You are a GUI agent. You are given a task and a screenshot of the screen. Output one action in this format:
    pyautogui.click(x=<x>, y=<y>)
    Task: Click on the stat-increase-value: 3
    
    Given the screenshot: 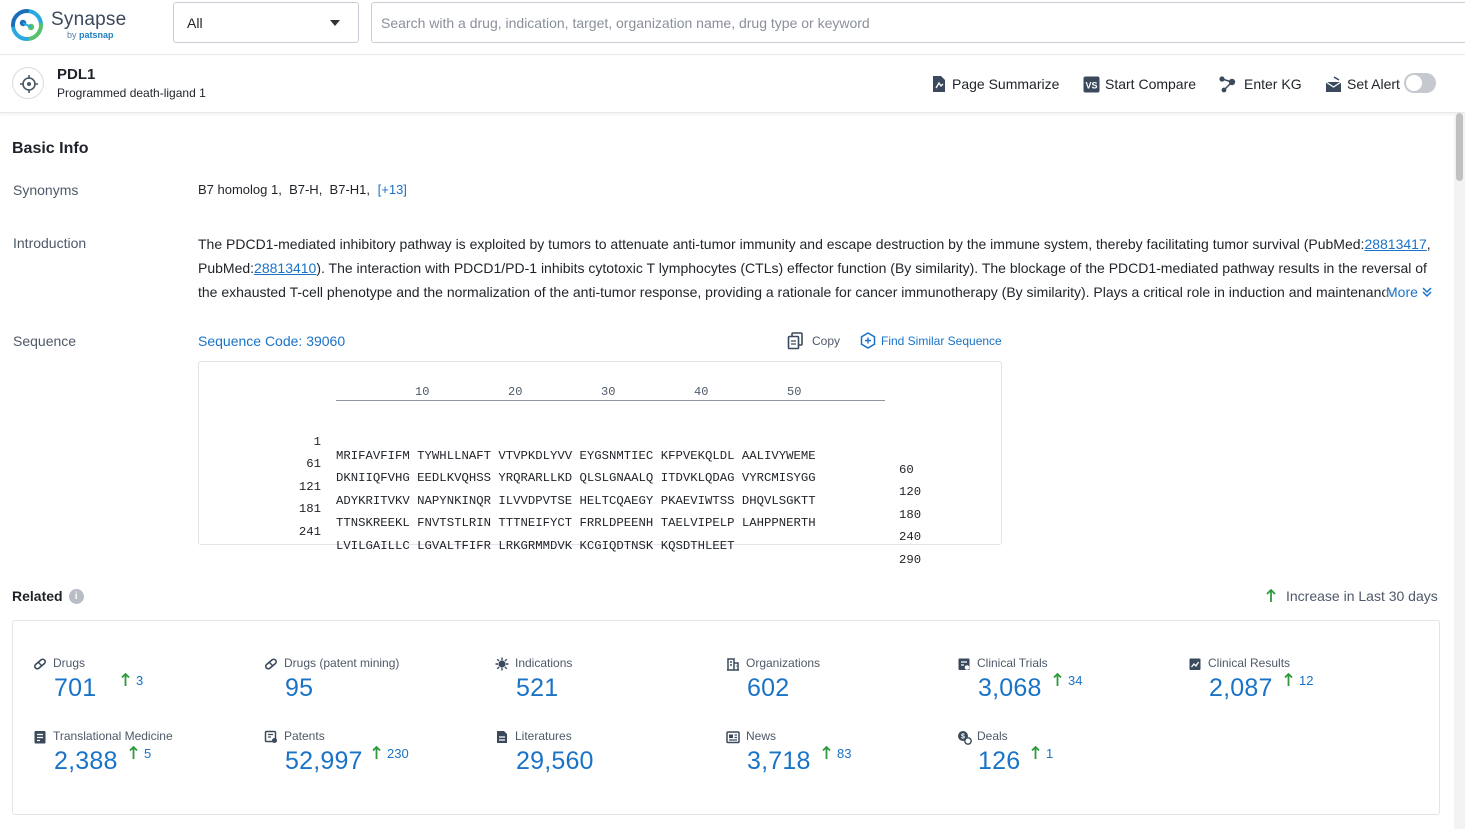 What is the action you would take?
    pyautogui.click(x=139, y=680)
    